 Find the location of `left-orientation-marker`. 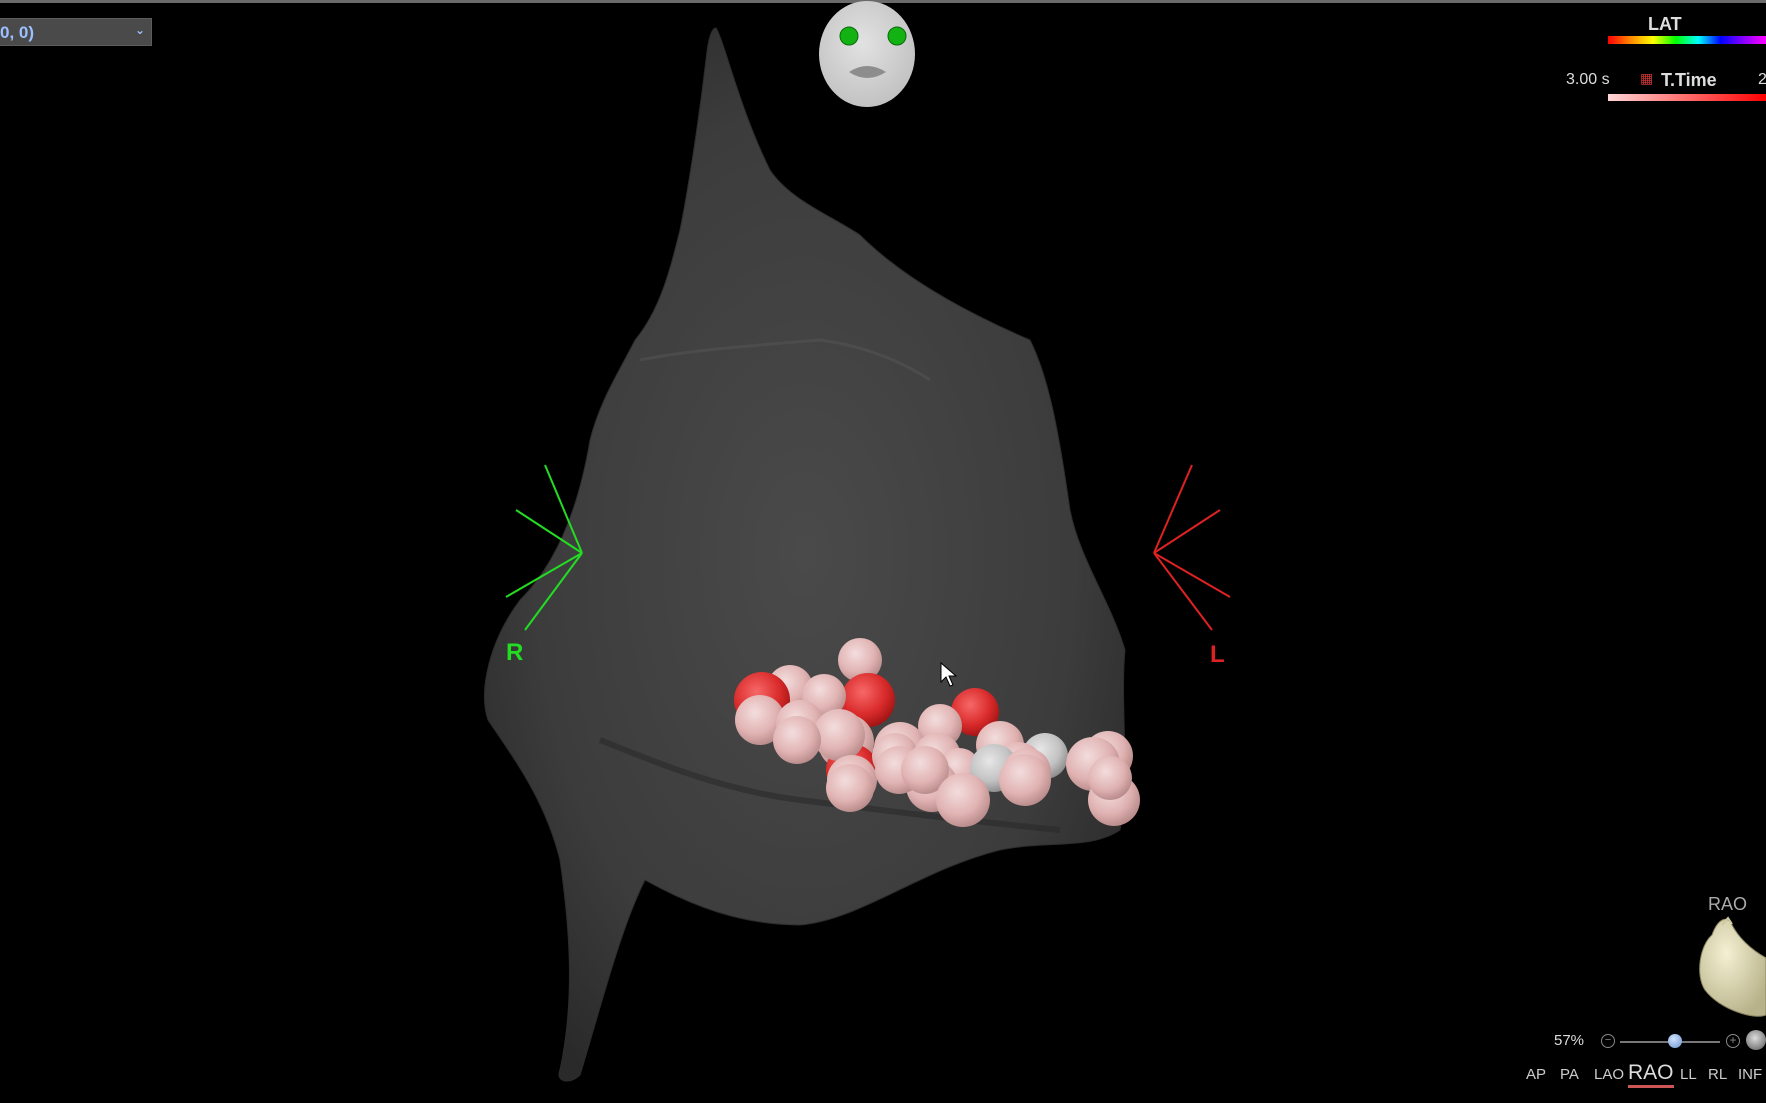

left-orientation-marker is located at coordinates (1192, 547).